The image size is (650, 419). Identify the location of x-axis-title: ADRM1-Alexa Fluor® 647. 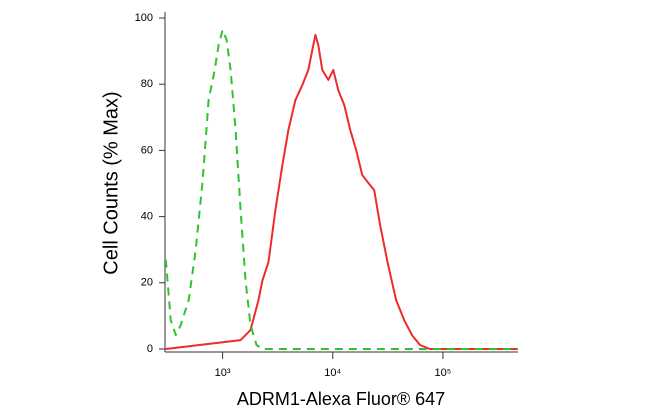
(341, 399).